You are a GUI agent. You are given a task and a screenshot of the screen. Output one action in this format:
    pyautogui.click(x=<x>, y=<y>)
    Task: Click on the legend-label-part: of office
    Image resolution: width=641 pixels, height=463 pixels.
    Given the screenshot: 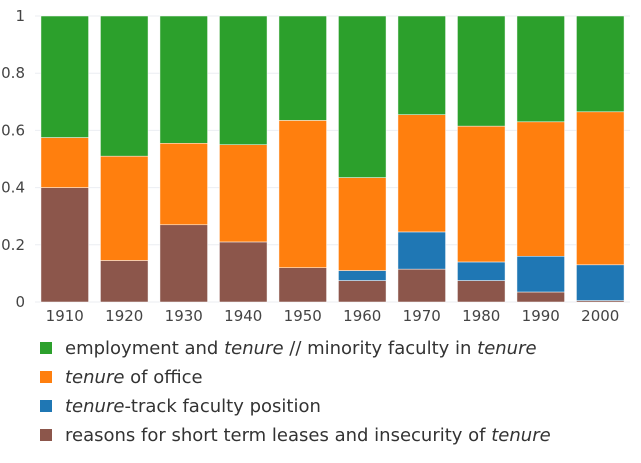 What is the action you would take?
    pyautogui.click(x=163, y=377)
    